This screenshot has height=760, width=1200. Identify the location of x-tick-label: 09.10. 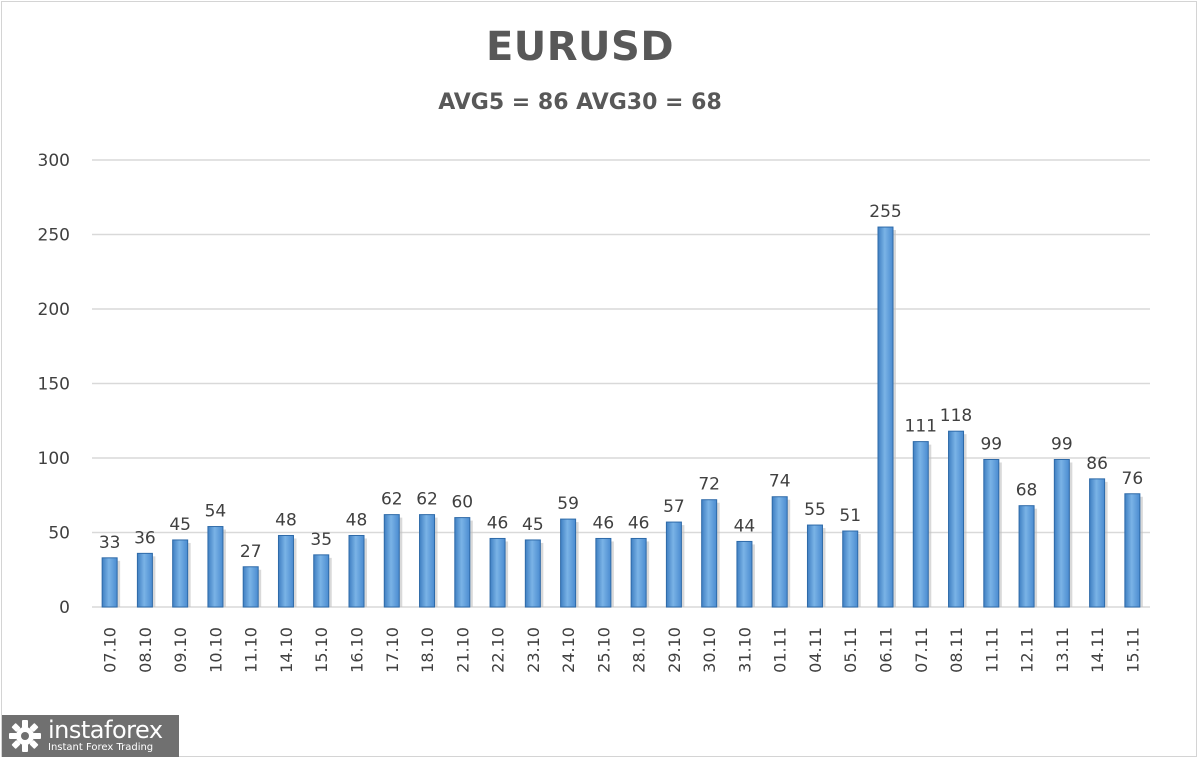
(180, 650).